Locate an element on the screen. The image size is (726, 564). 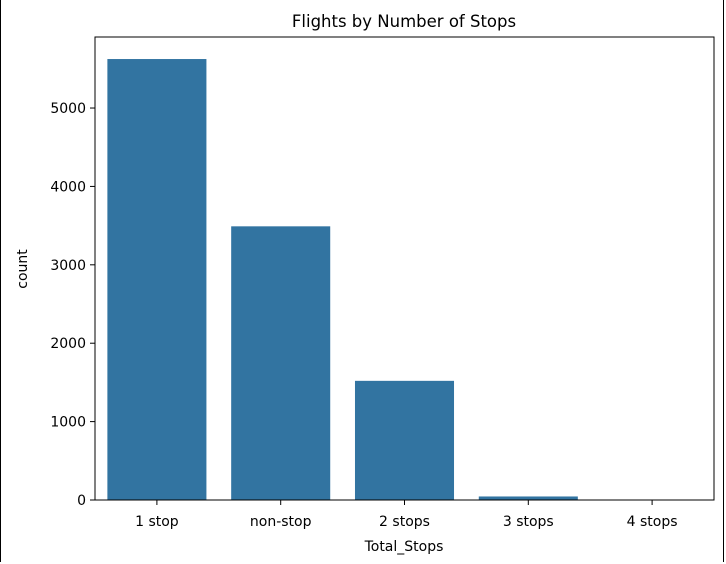
bar-3-stops is located at coordinates (528, 498).